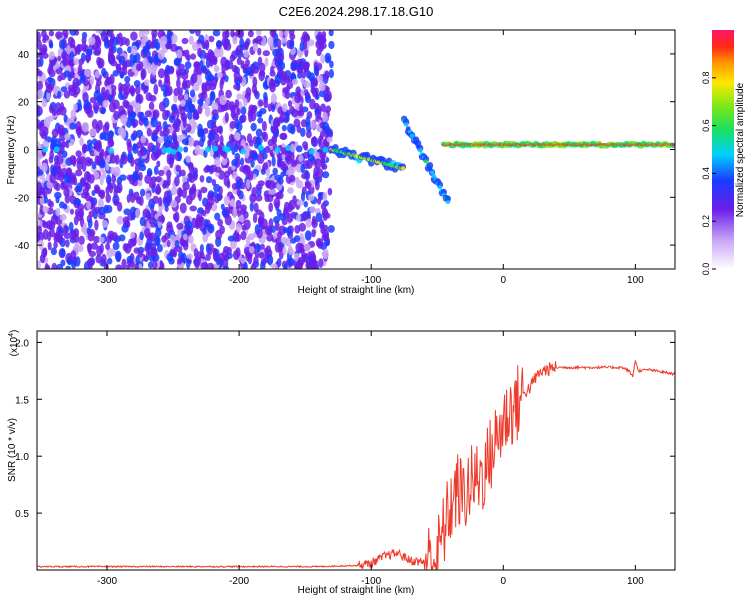 This screenshot has width=750, height=600. I want to click on snr-y-tick-label: 1.0, so click(22, 457).